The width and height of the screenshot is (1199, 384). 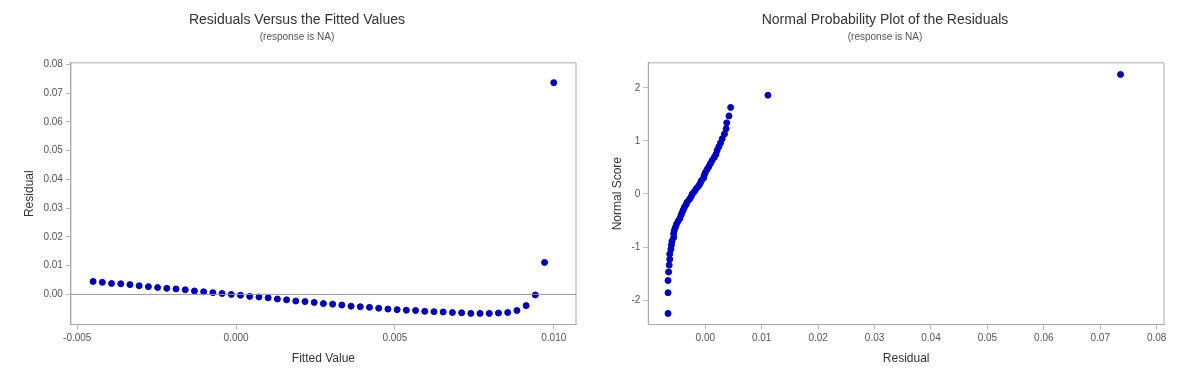 I want to click on x-tick-label: 0.01, so click(x=761, y=338).